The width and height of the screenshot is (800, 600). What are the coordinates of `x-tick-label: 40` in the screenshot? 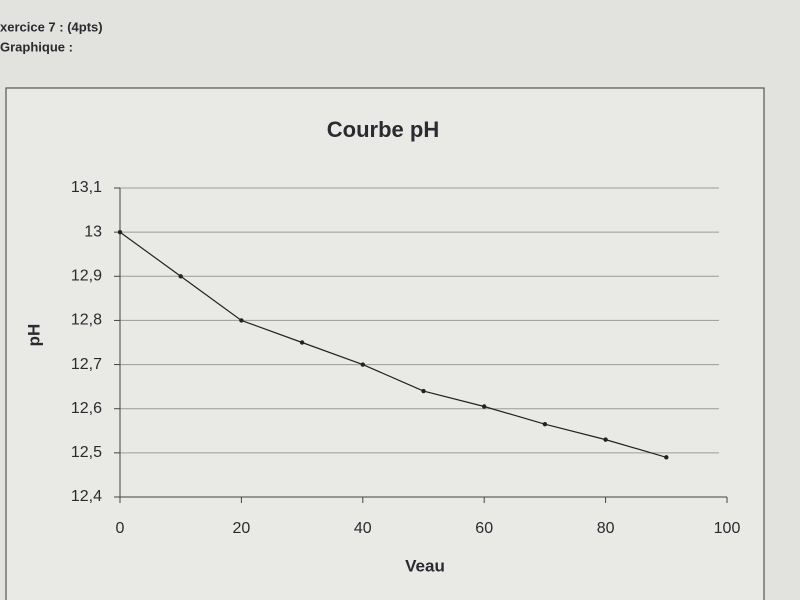 It's located at (363, 528).